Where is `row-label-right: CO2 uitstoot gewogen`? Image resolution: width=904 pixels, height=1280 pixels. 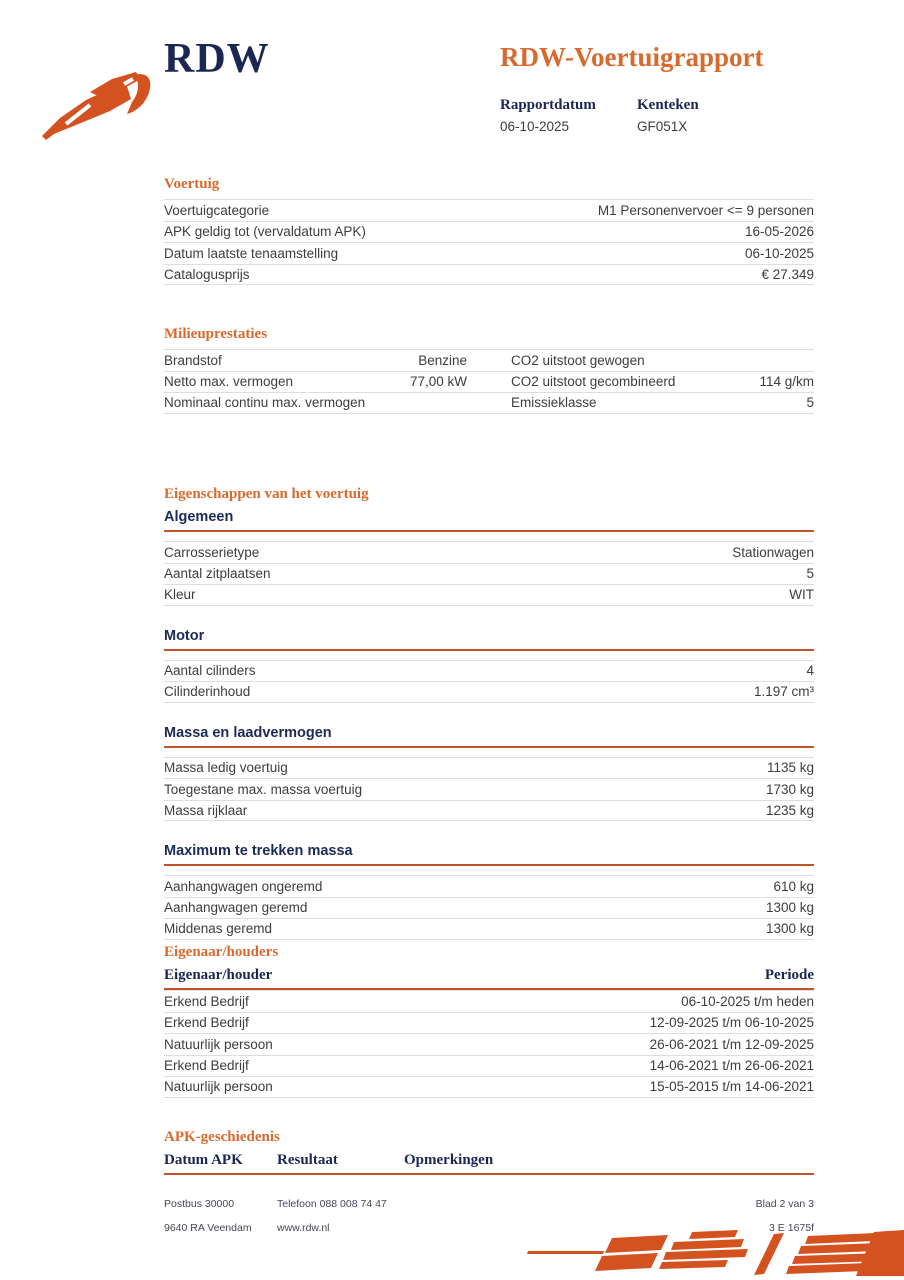 row-label-right: CO2 uitstoot gewogen is located at coordinates (578, 360).